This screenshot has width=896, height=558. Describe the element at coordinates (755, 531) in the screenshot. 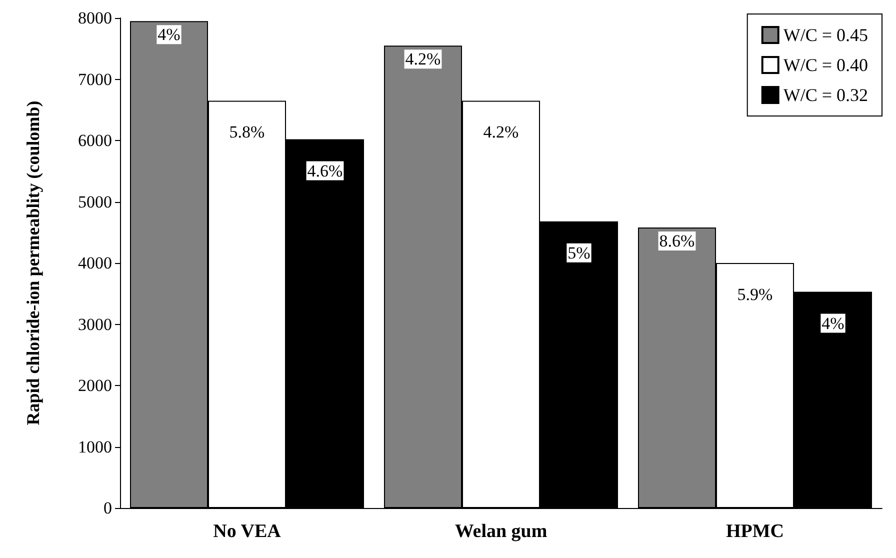

I see `x-tick-label: HPMC` at that location.